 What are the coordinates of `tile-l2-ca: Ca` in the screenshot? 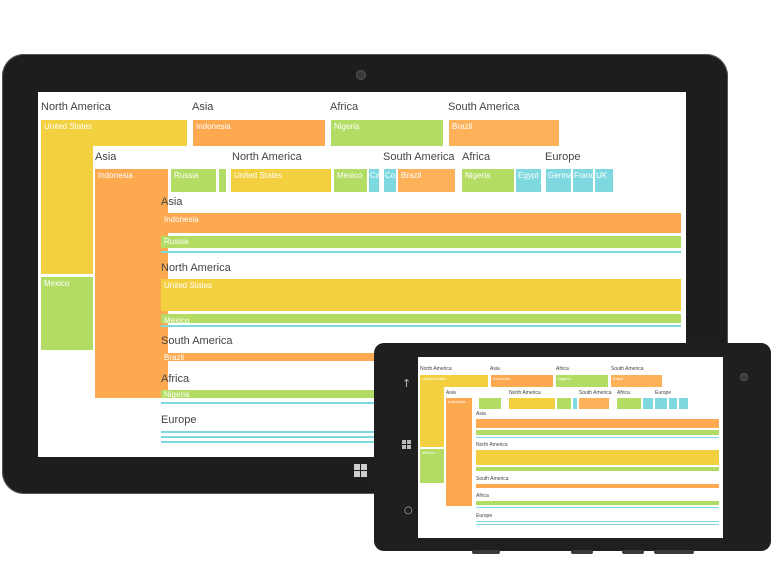 It's located at (374, 180).